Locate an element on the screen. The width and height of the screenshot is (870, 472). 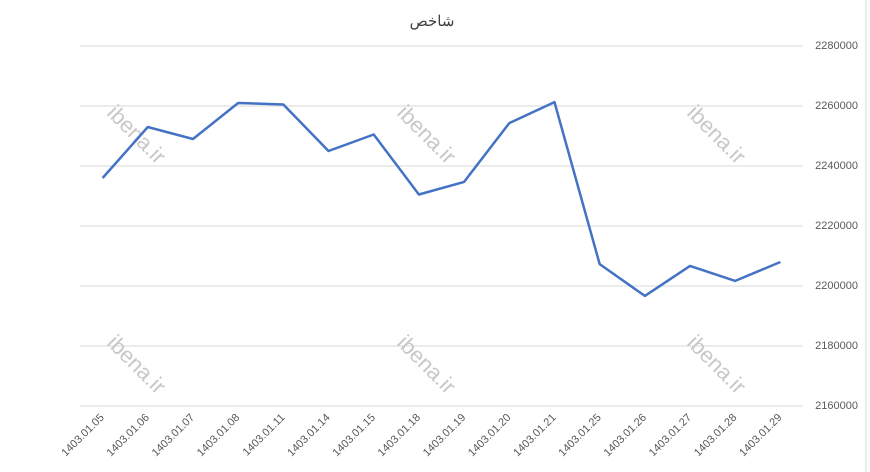
y-tick-label: 2200000 is located at coordinates (836, 286).